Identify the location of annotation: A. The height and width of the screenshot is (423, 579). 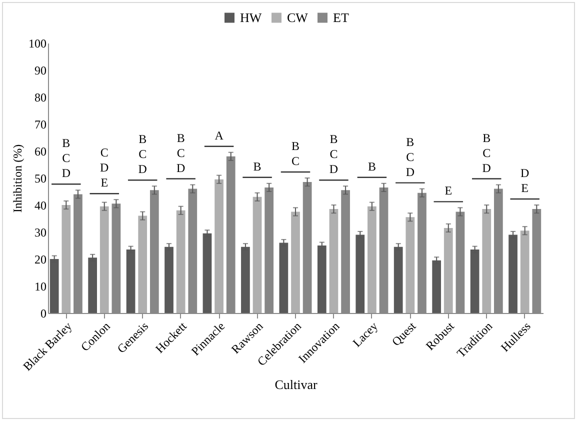
(219, 135).